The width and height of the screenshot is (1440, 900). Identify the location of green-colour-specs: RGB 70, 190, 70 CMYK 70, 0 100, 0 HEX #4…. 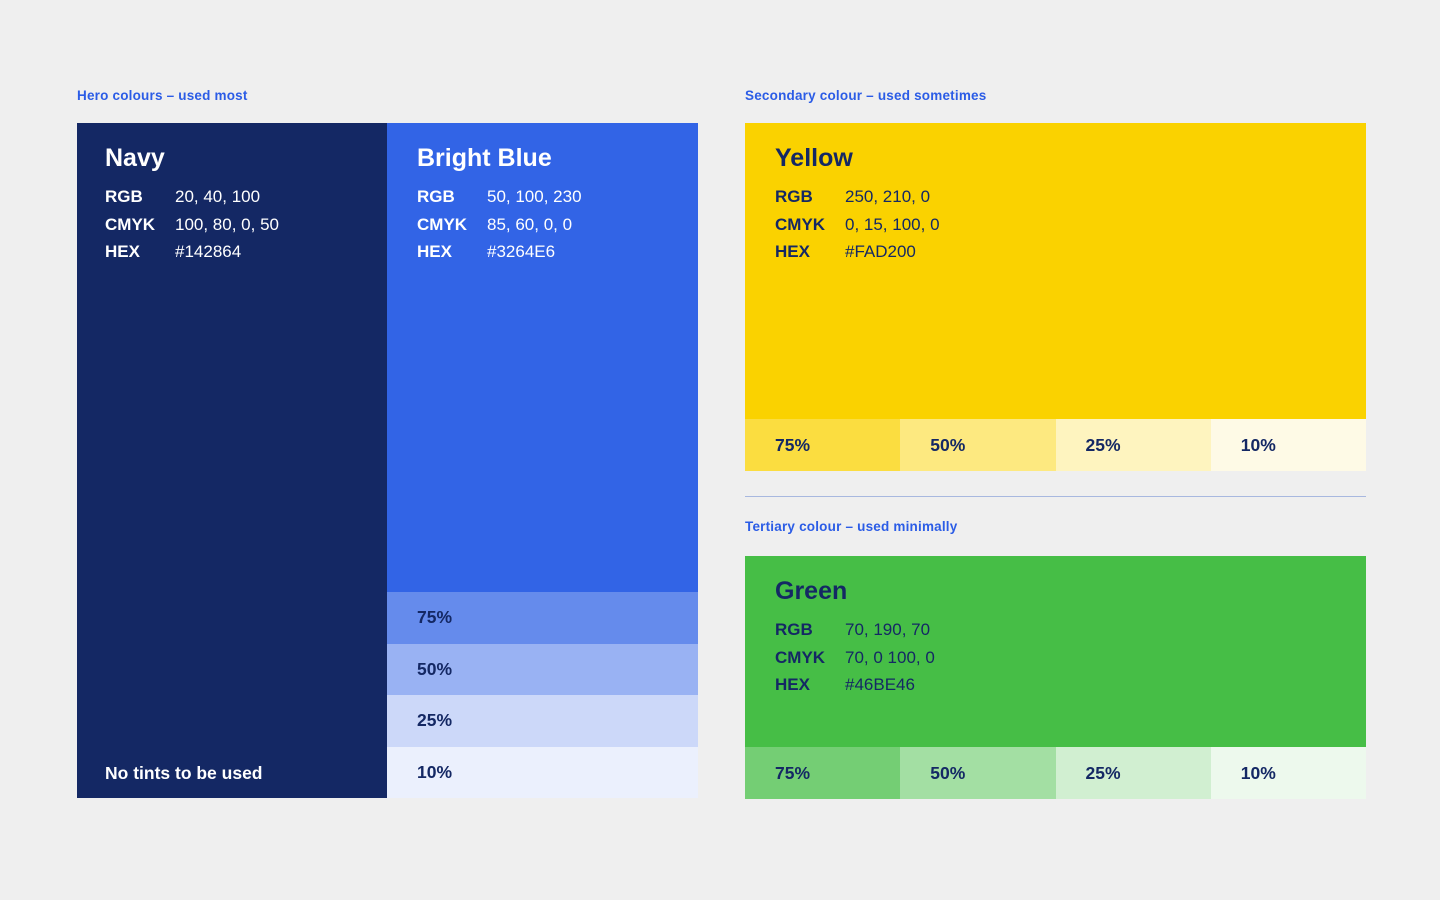
(1056, 657).